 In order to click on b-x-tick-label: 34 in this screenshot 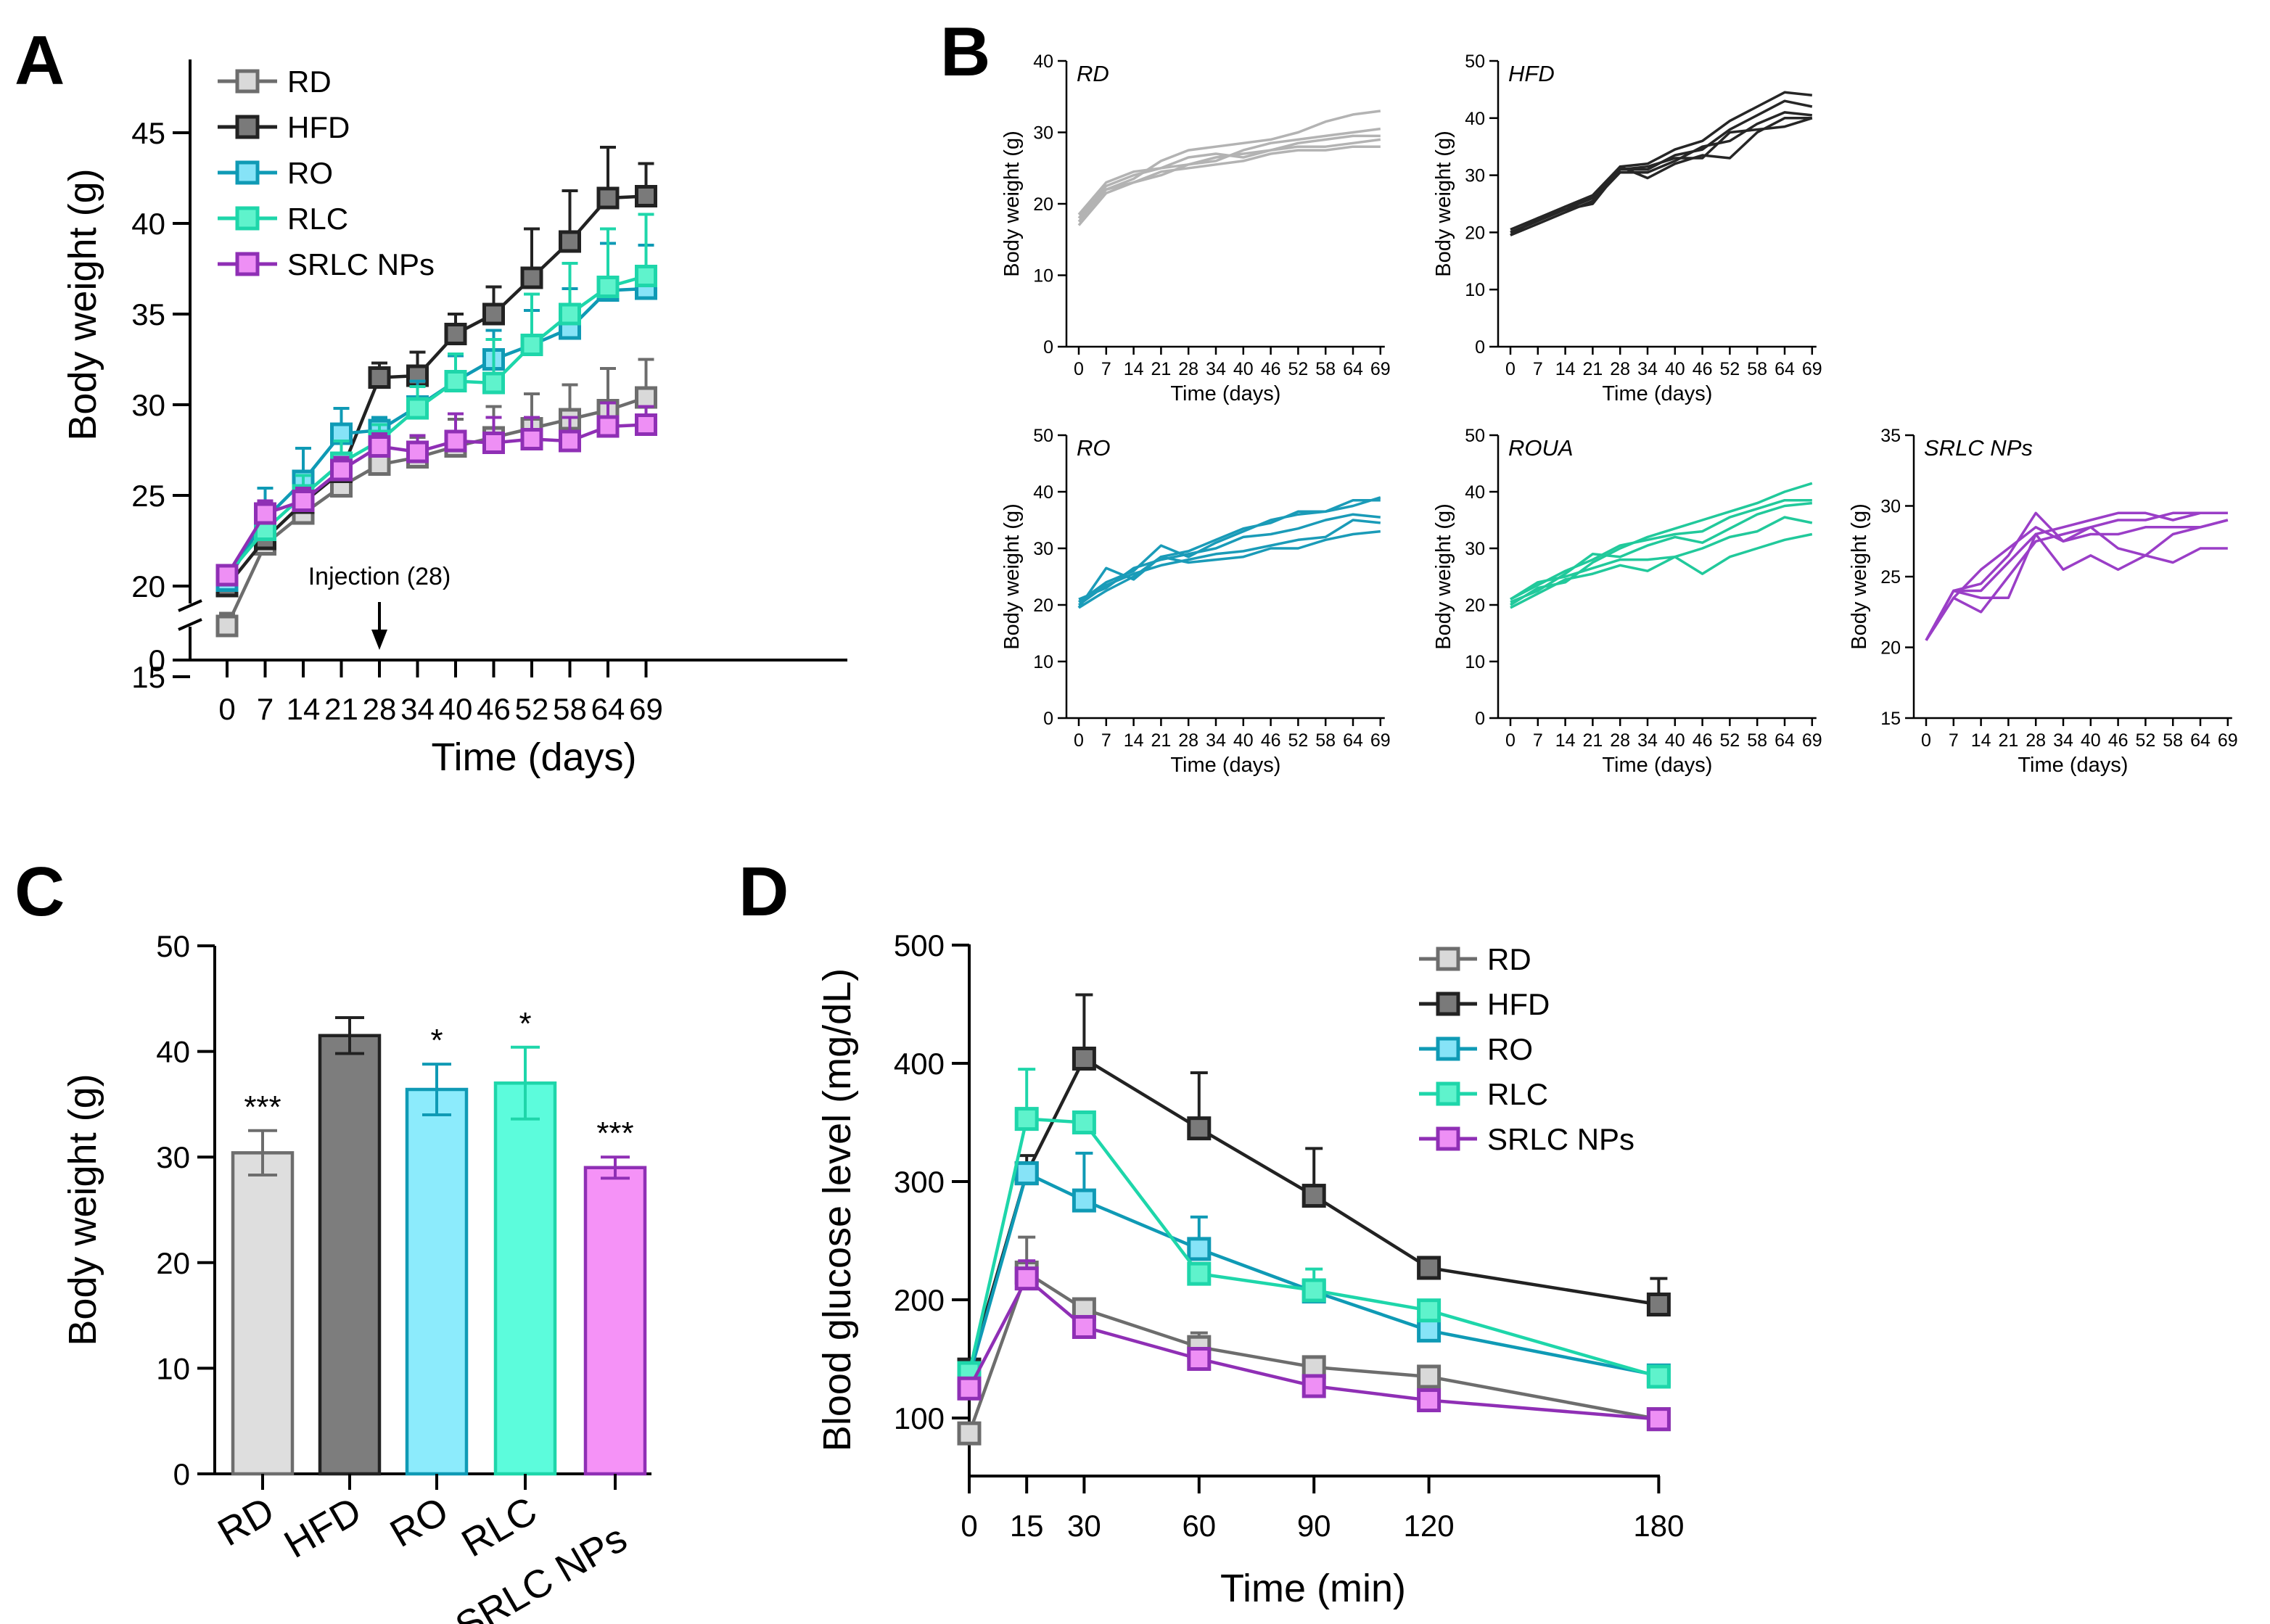, I will do `click(1216, 740)`.